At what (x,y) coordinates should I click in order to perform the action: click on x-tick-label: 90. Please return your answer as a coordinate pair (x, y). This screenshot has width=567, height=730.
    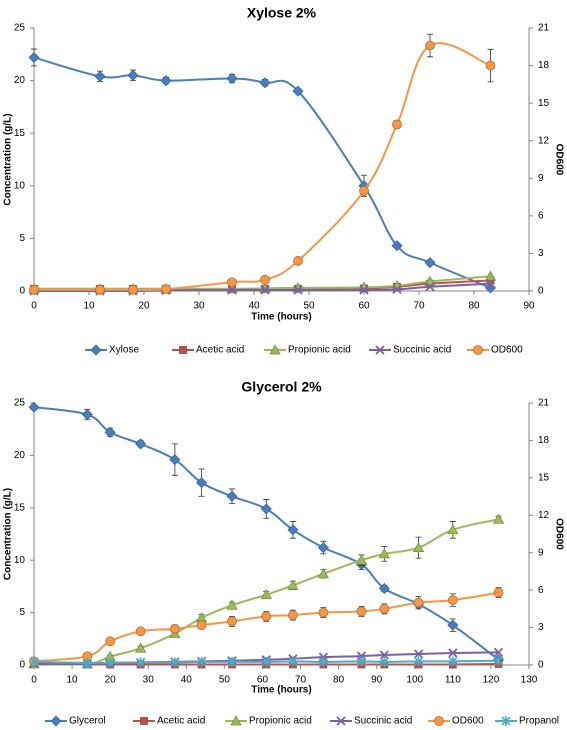
    Looking at the image, I should click on (377, 680).